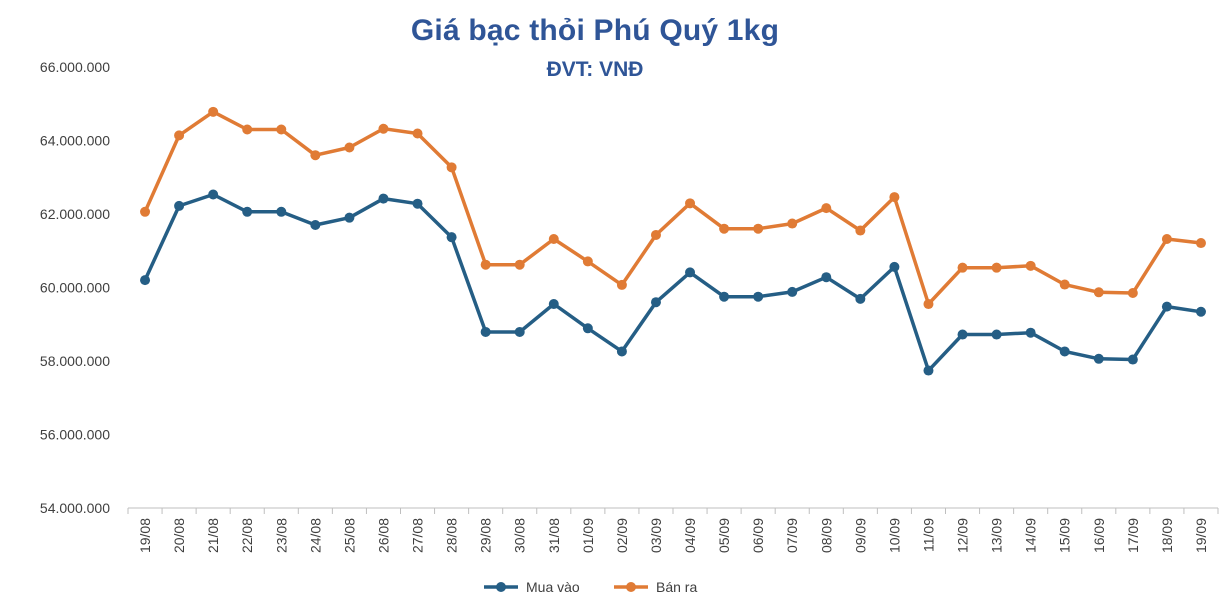 The image size is (1230, 610). Describe the element at coordinates (963, 535) in the screenshot. I see `x-tick-label: 12/09` at that location.